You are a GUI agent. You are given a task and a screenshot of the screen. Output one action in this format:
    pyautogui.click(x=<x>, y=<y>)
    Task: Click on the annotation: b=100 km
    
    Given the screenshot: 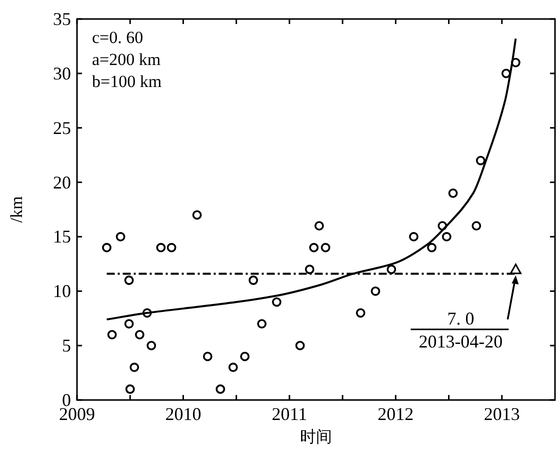 What is the action you would take?
    pyautogui.click(x=127, y=81)
    